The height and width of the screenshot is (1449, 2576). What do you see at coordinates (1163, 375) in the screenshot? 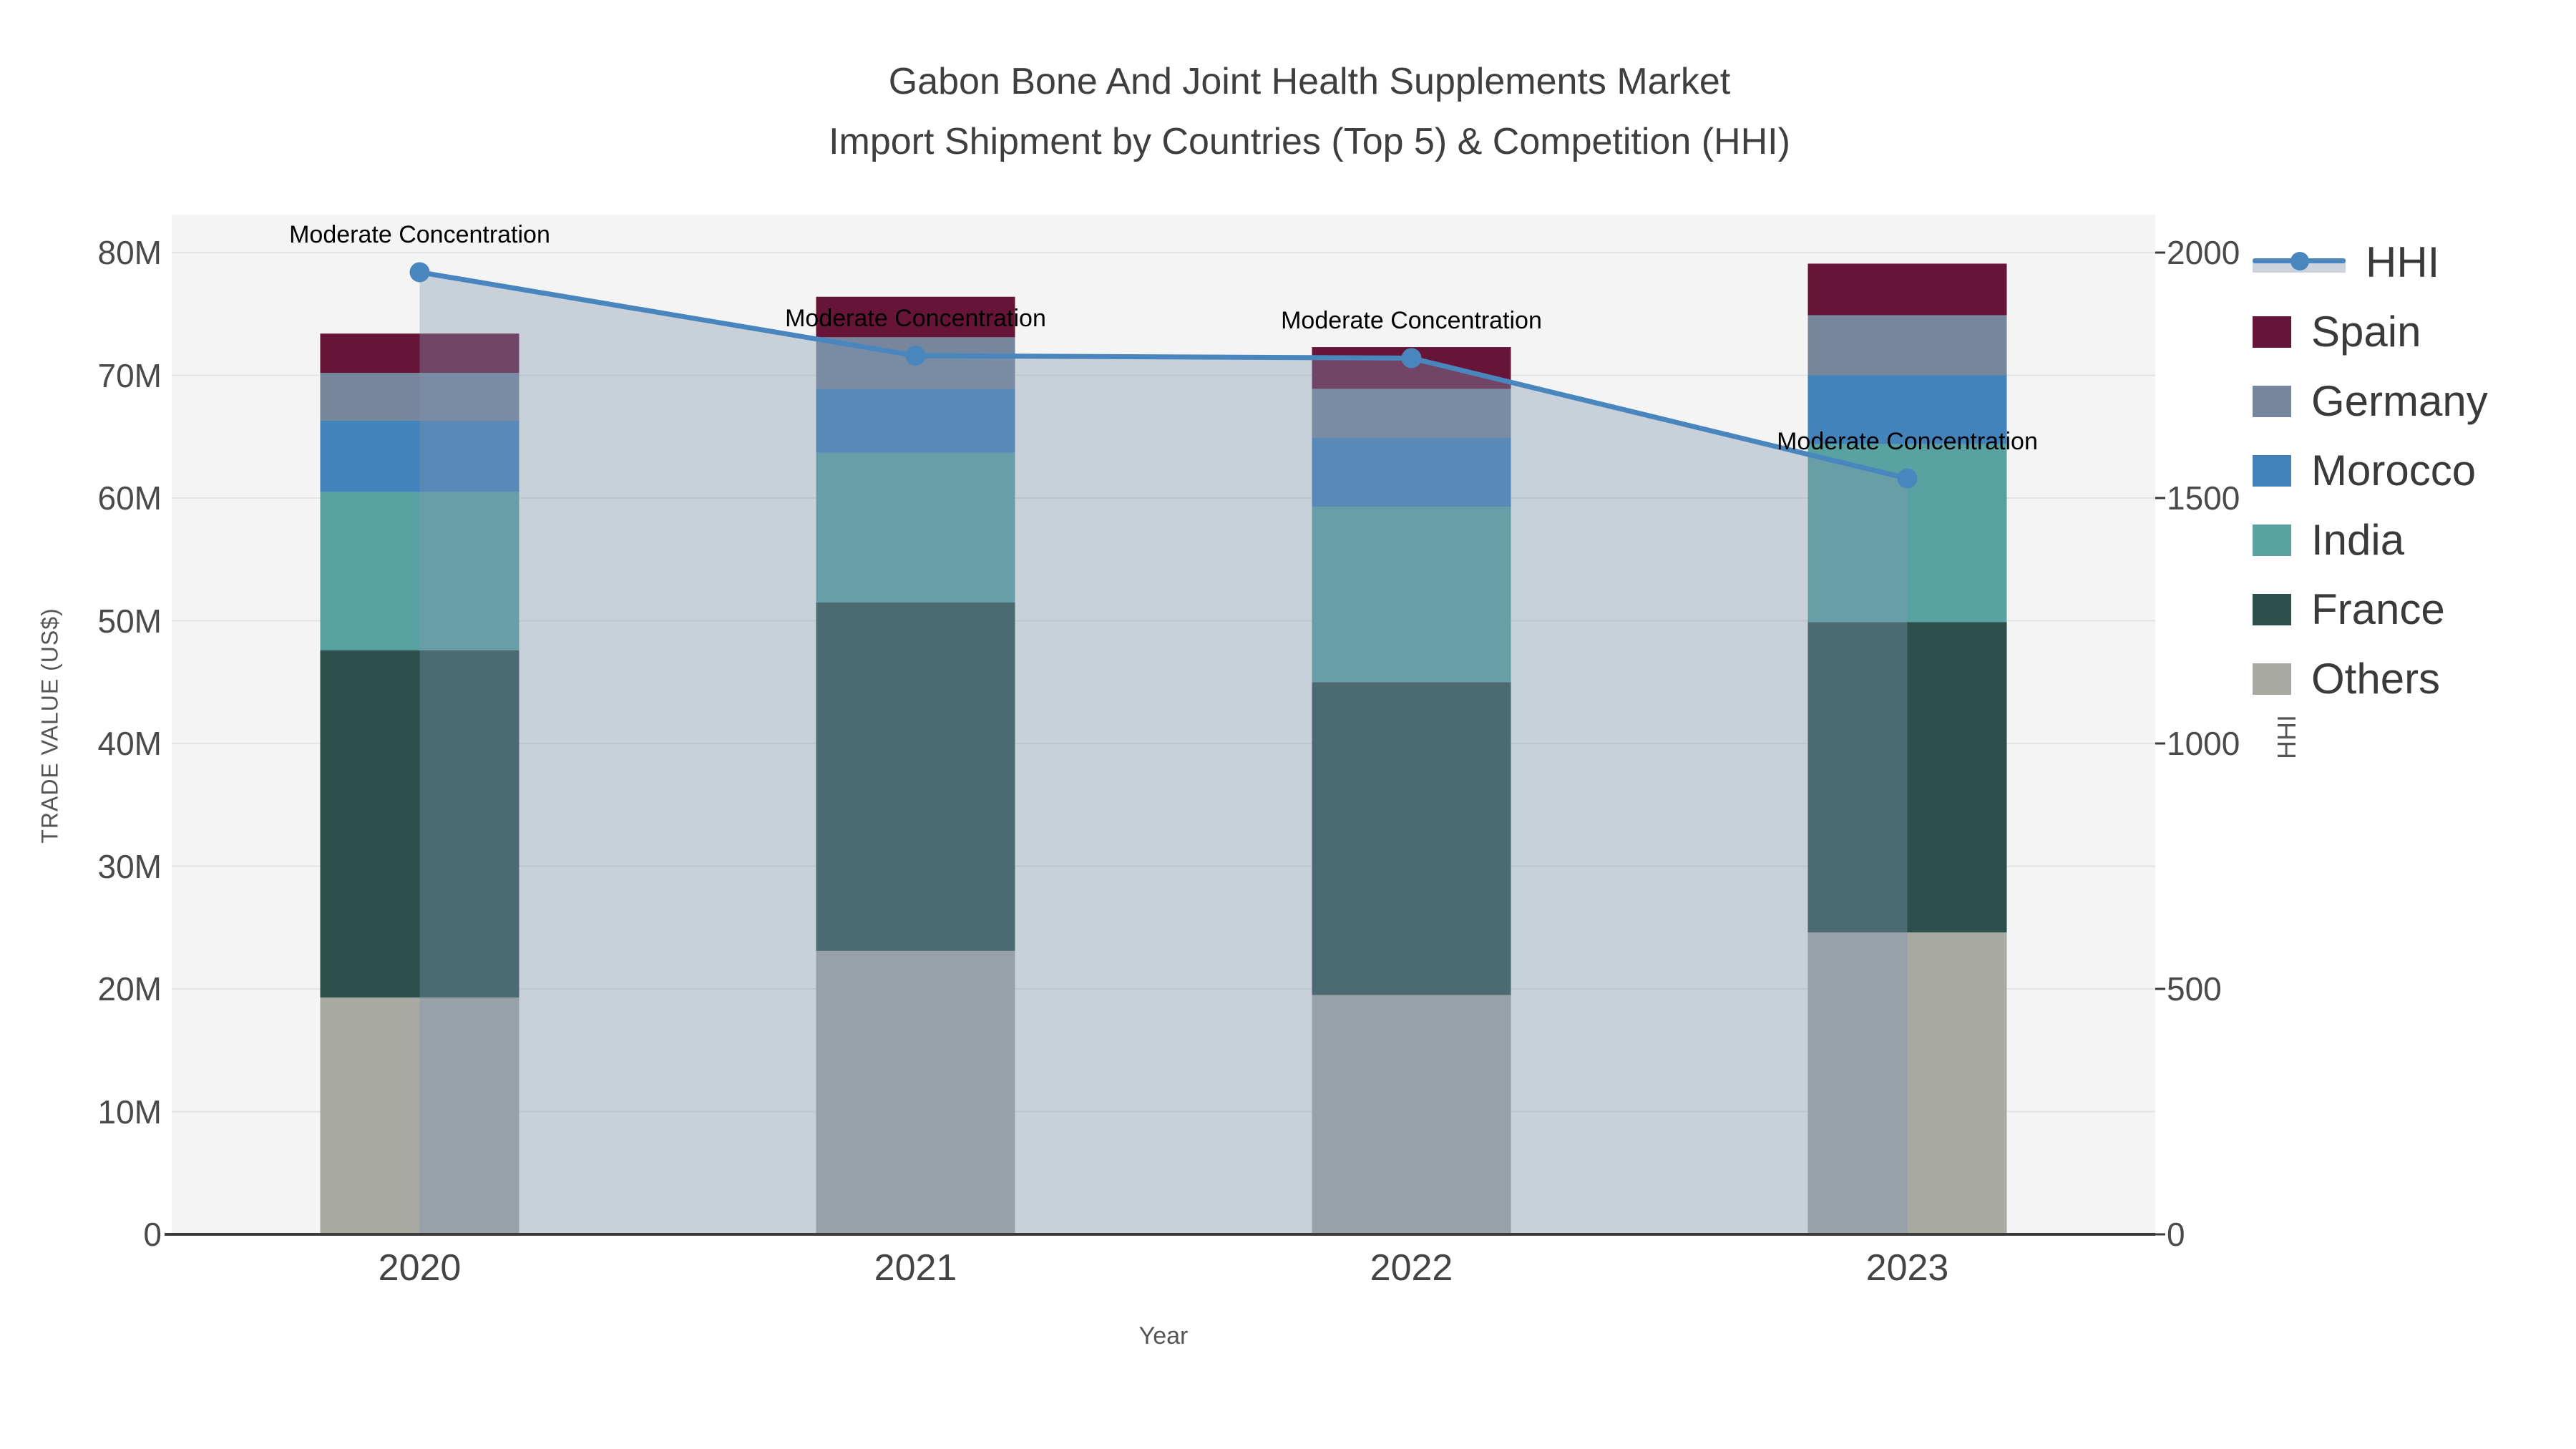
I see `hhi-line` at bounding box center [1163, 375].